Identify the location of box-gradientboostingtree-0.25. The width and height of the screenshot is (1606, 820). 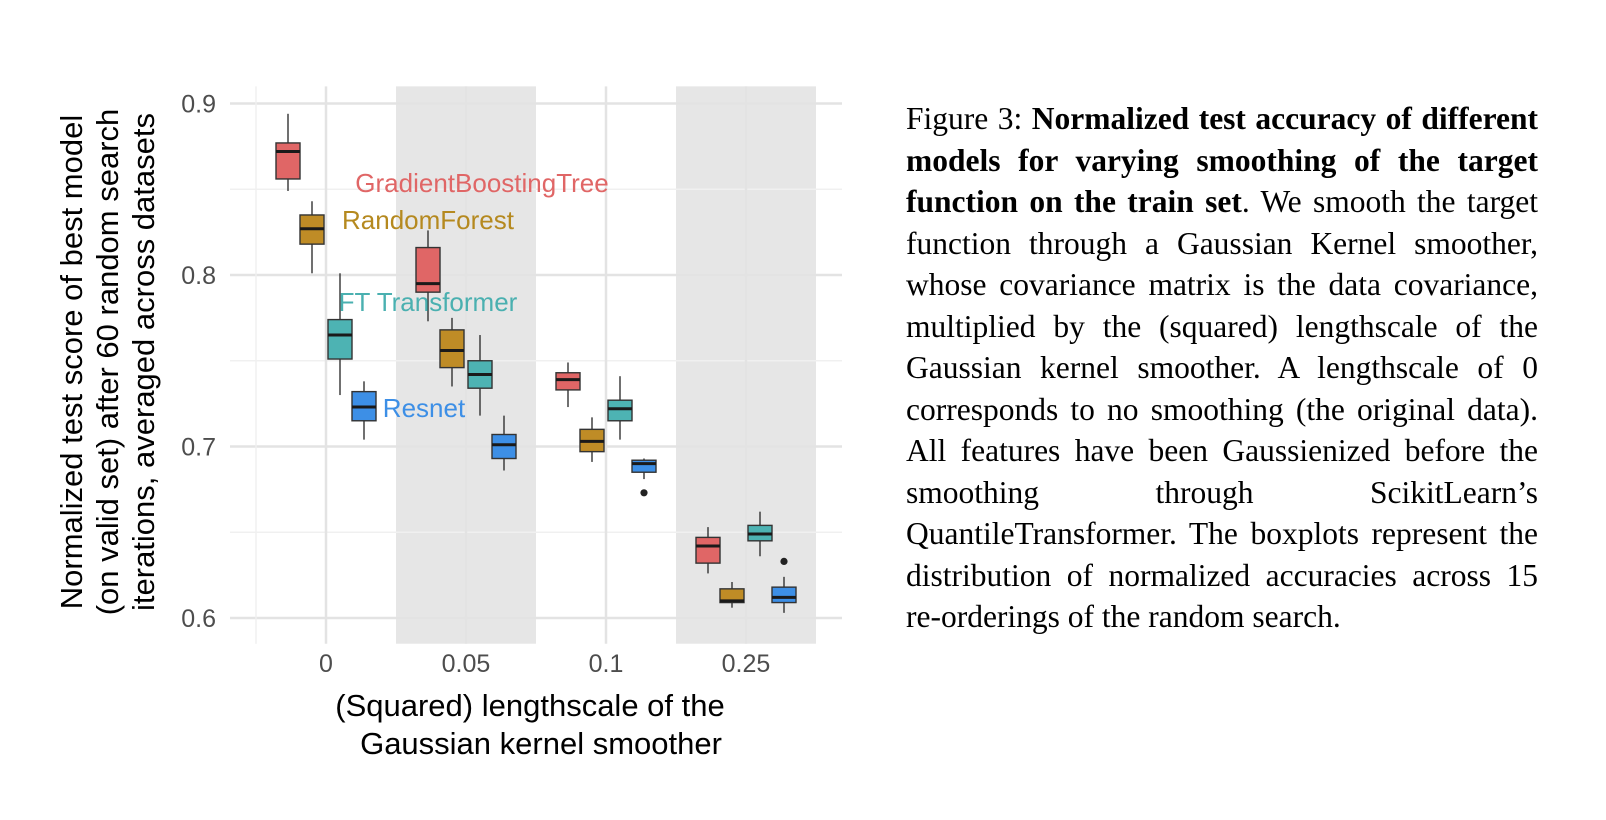
(708, 550).